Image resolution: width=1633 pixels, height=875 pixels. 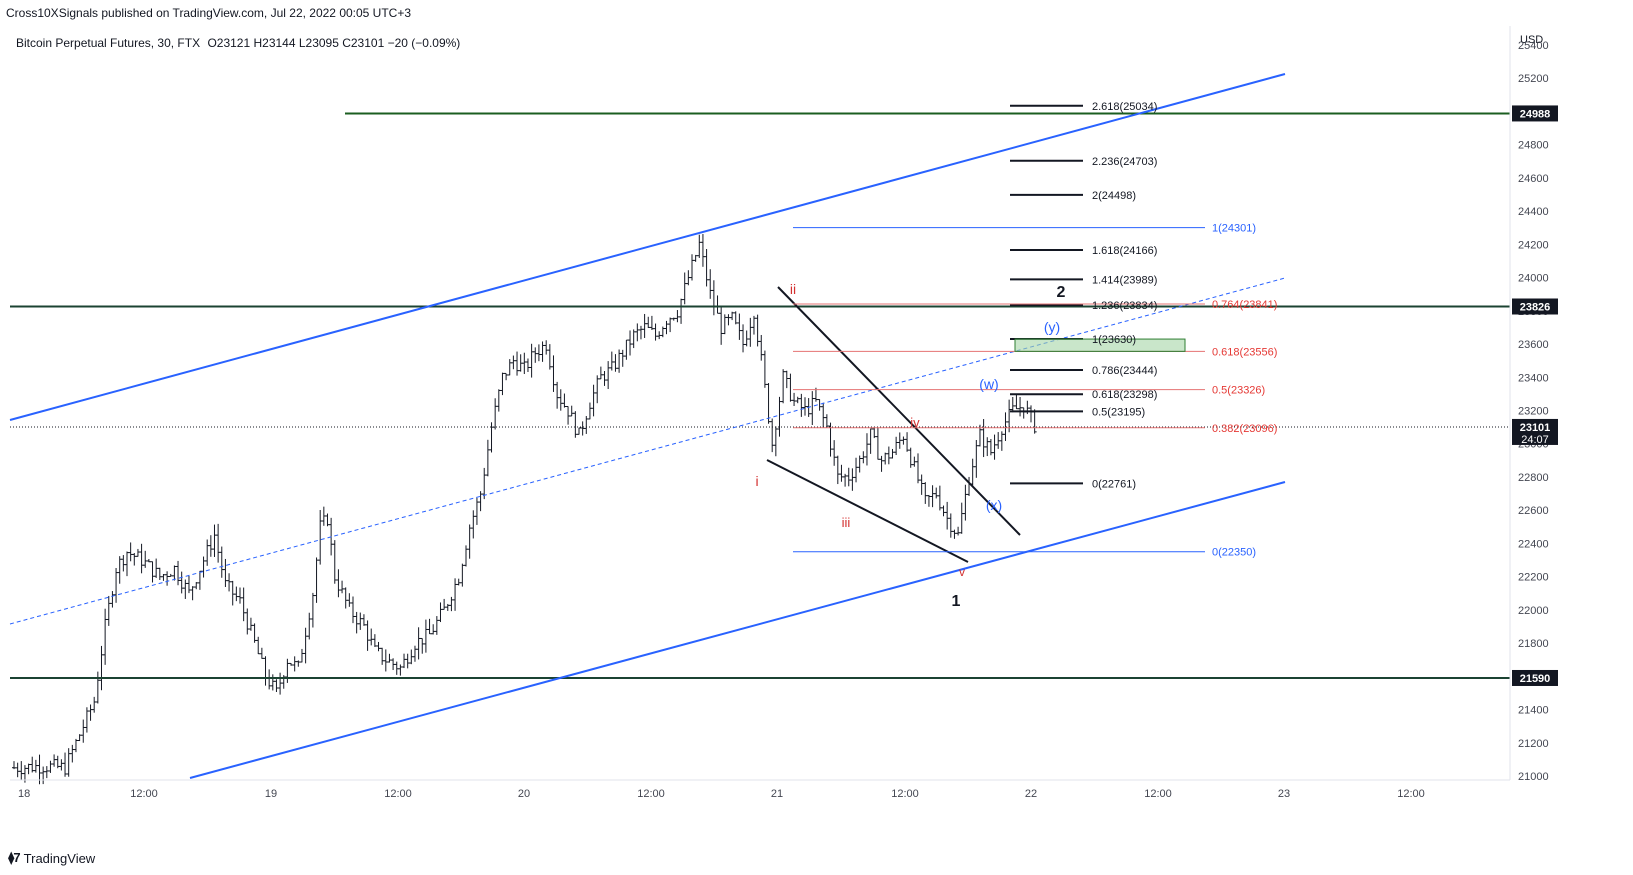 What do you see at coordinates (899, 411) in the screenshot?
I see `wedge-upper-line` at bounding box center [899, 411].